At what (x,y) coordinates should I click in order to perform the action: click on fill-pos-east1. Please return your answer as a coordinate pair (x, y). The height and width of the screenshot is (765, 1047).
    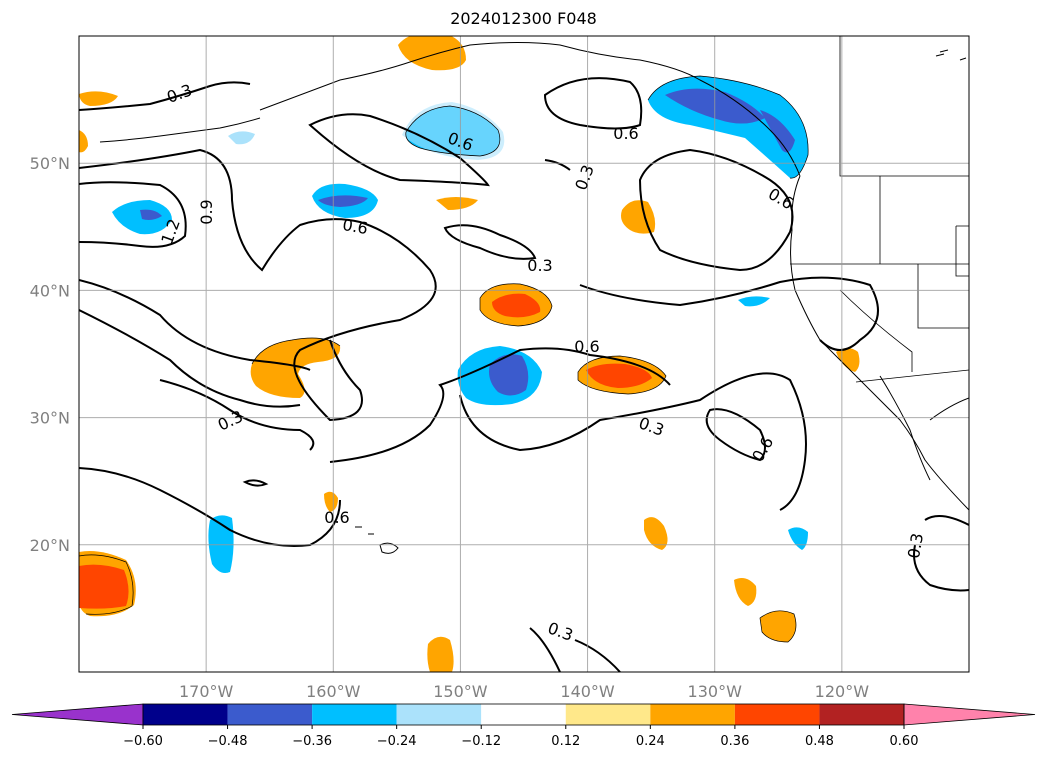
    Looking at the image, I should click on (638, 217).